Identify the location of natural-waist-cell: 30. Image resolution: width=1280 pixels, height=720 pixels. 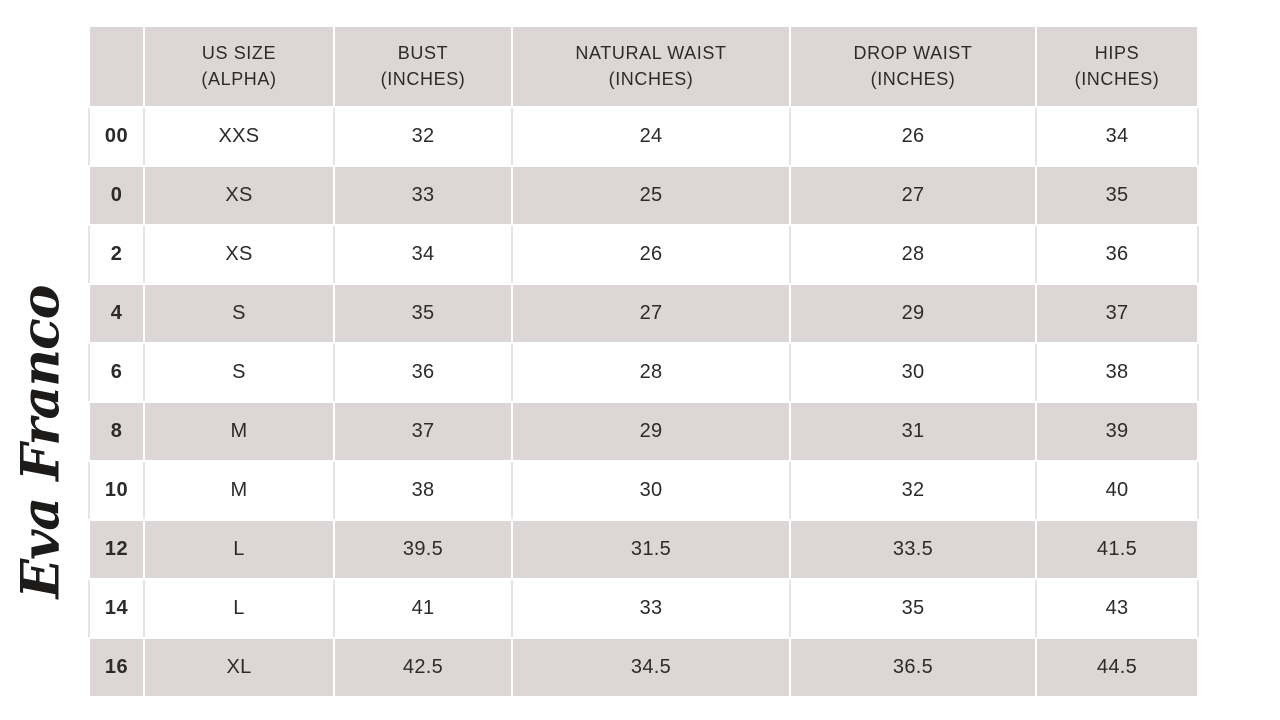
(651, 490).